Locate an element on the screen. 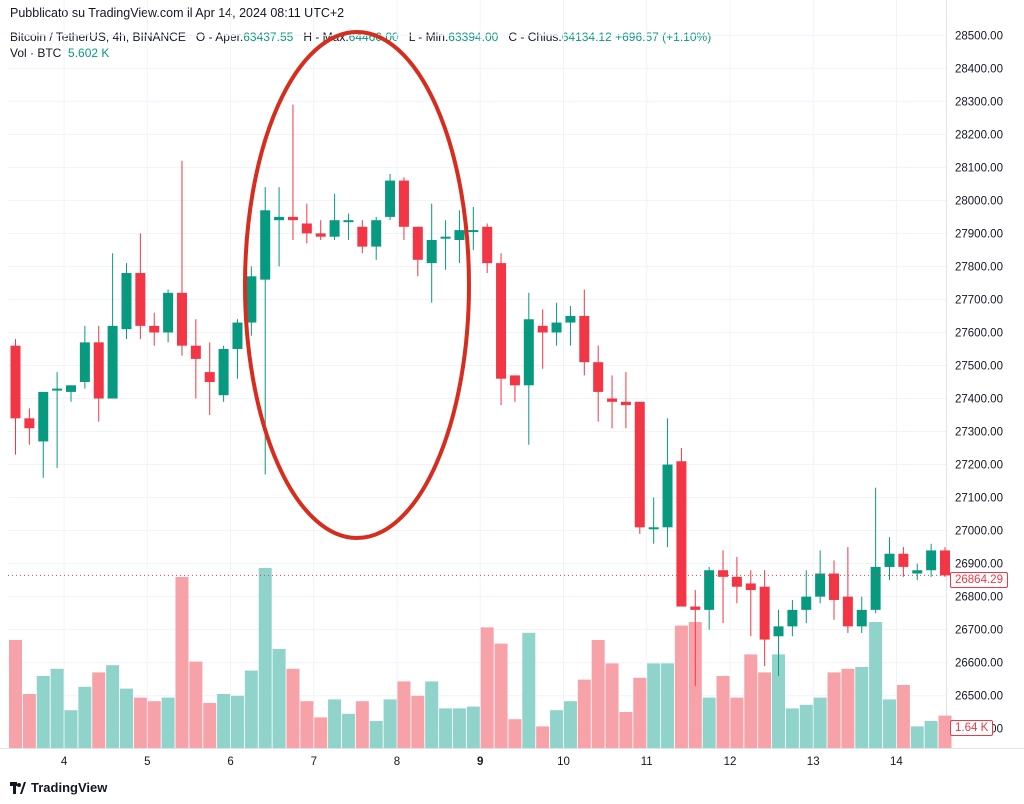 This screenshot has height=804, width=1024. y-tick-label: 28400.00 is located at coordinates (979, 69).